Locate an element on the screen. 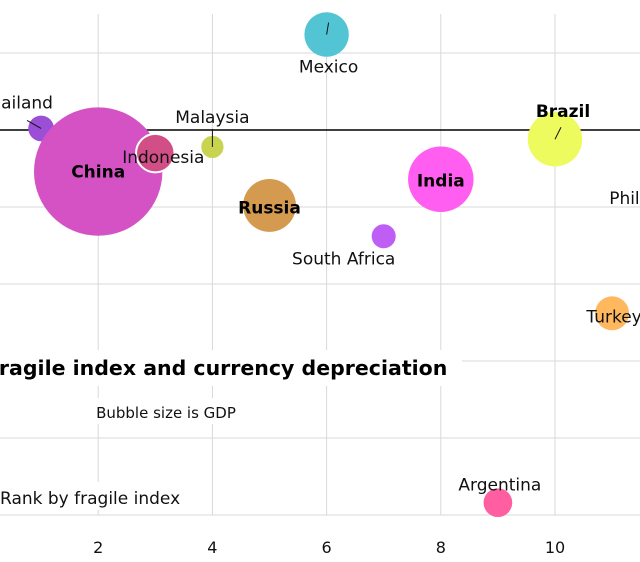  bubble-russia is located at coordinates (269, 205).